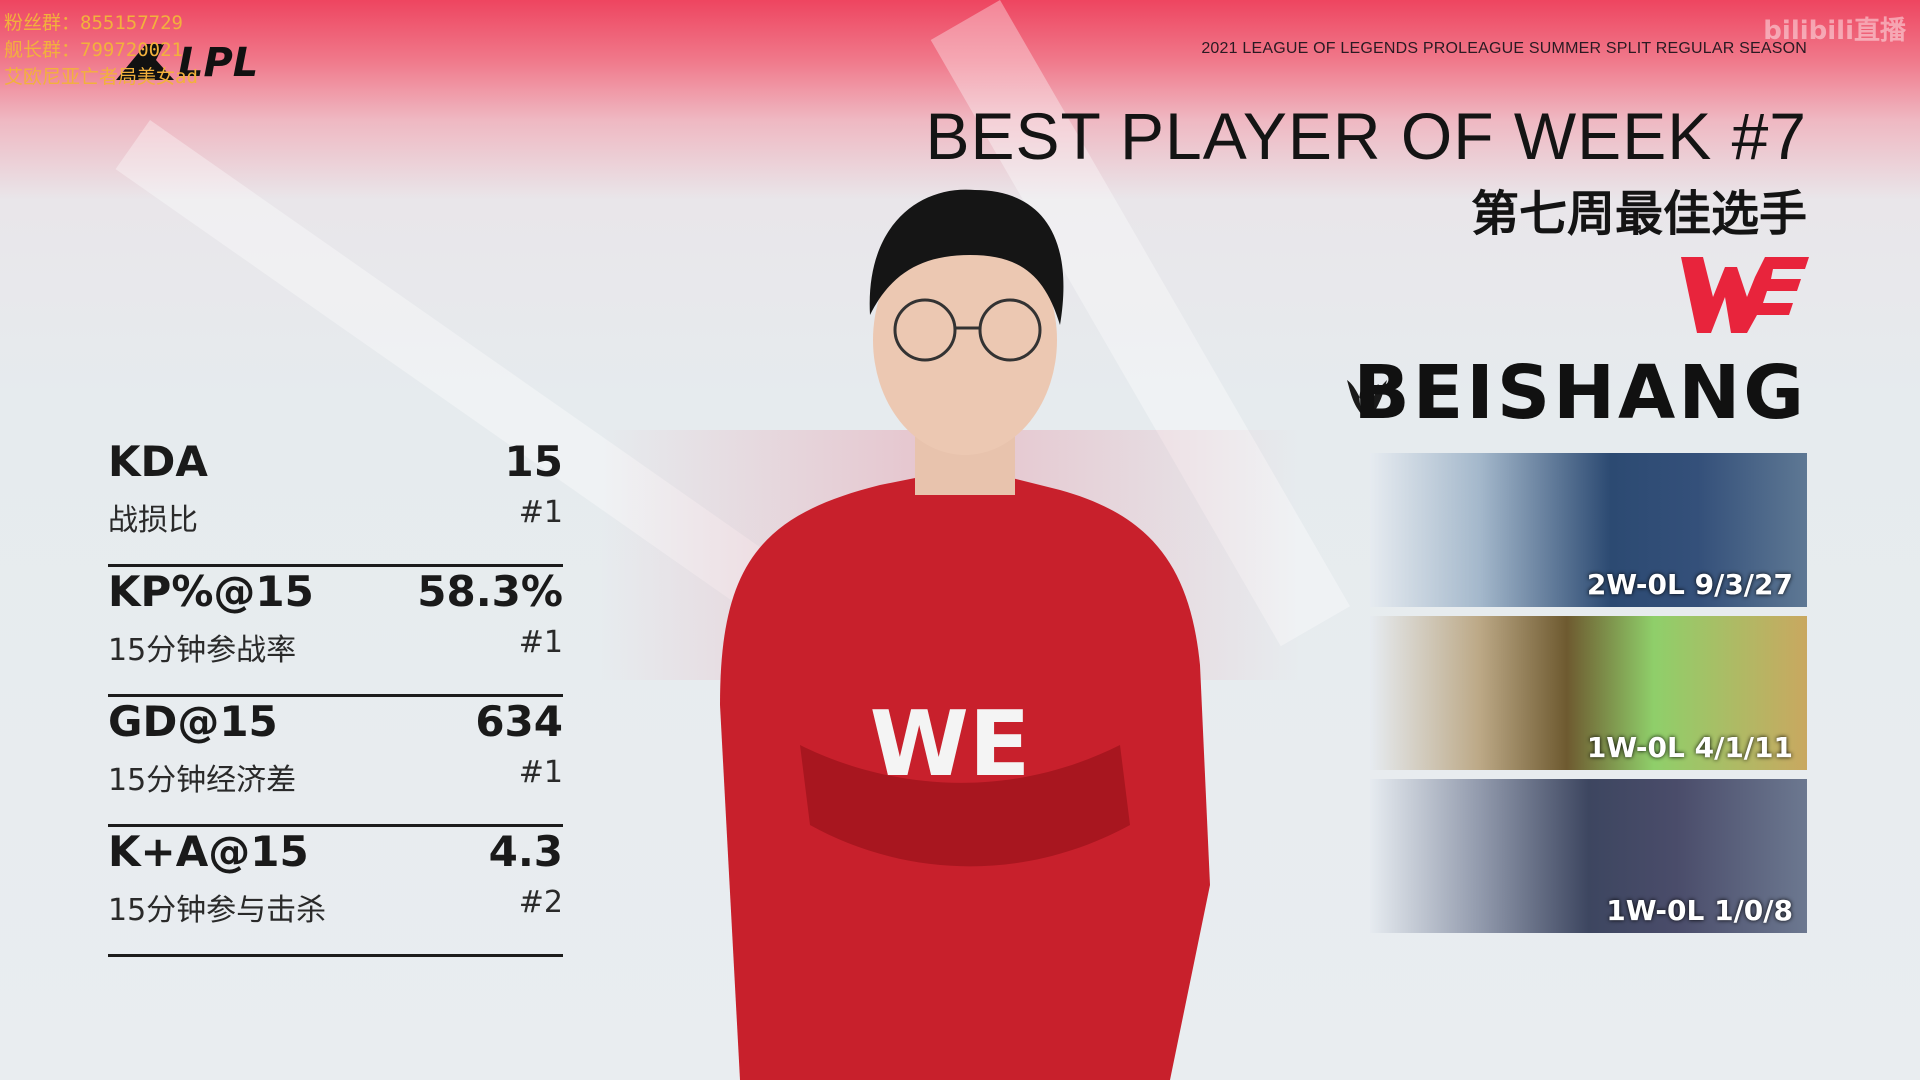 The image size is (1920, 1080). Describe the element at coordinates (335, 892) in the screenshot. I see `stat-ka: K+A@15 4.3 15分钟参与击杀 #2` at that location.